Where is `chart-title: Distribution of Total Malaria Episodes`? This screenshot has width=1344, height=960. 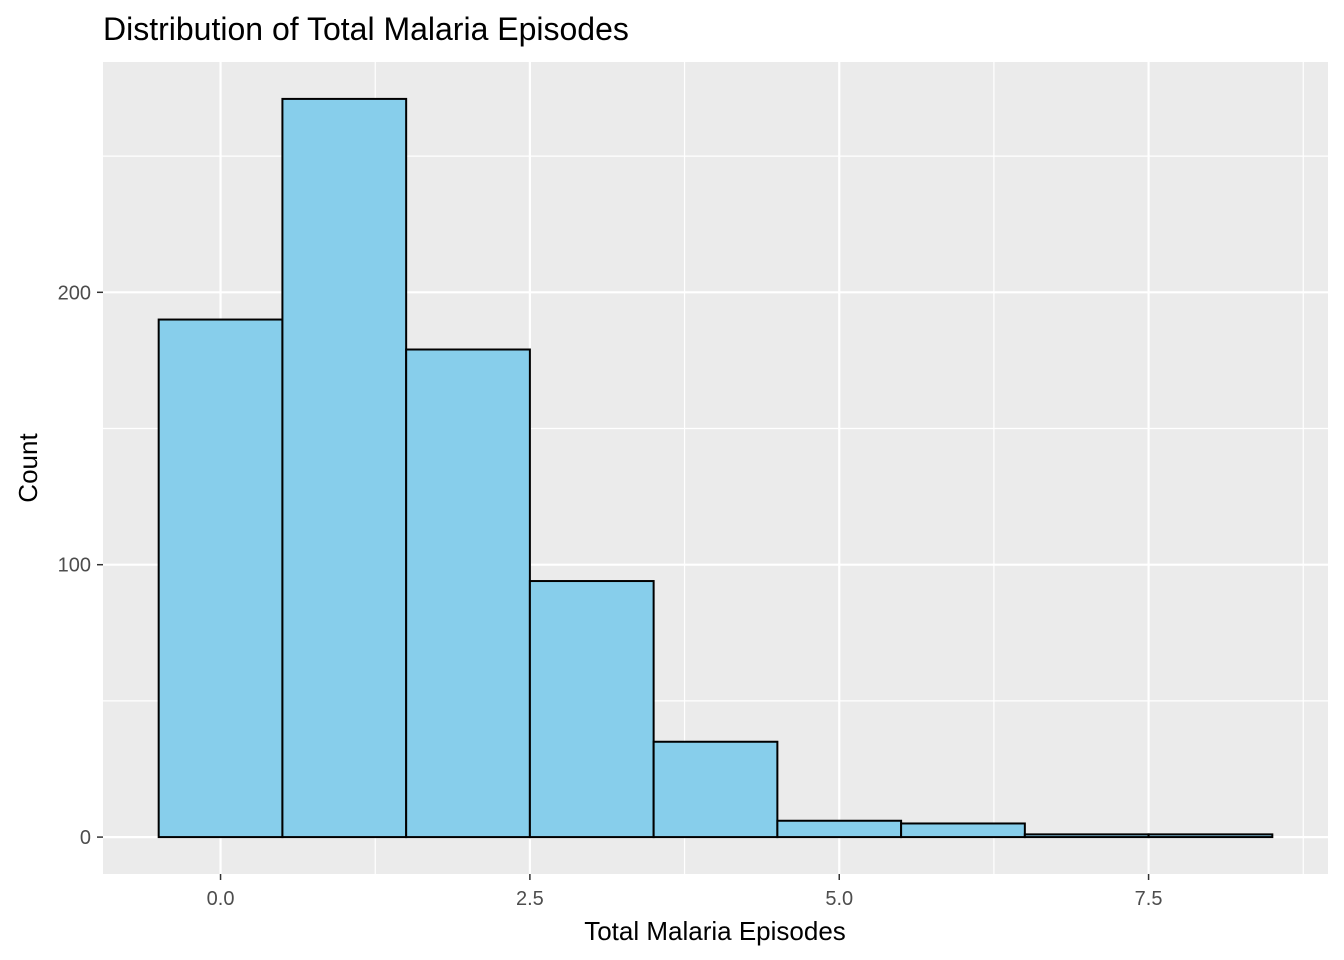 chart-title: Distribution of Total Malaria Episodes is located at coordinates (366, 29).